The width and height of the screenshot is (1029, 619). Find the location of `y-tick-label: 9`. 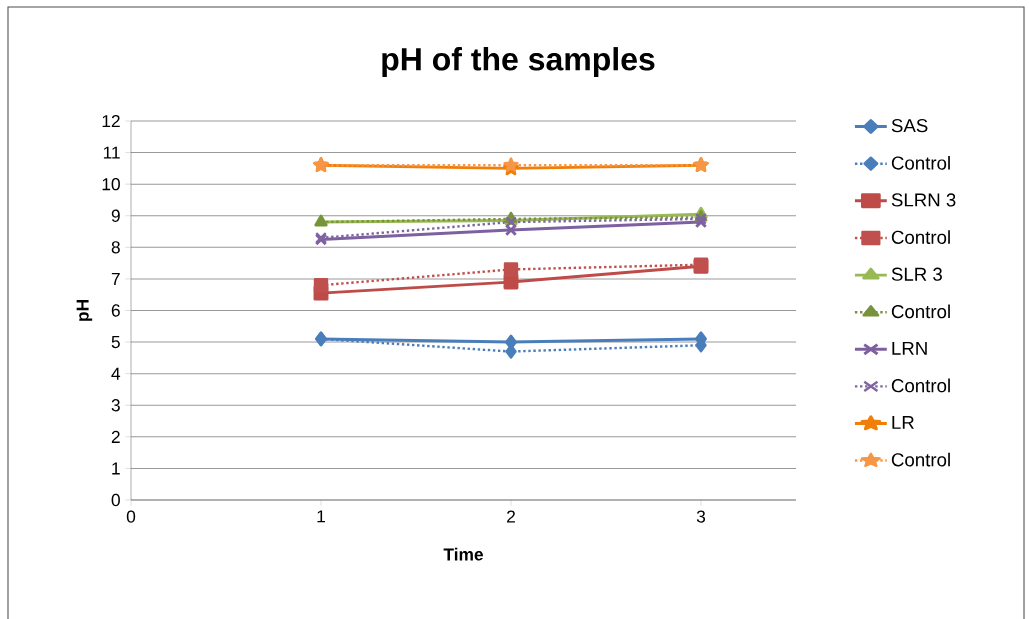

y-tick-label: 9 is located at coordinates (115, 215).